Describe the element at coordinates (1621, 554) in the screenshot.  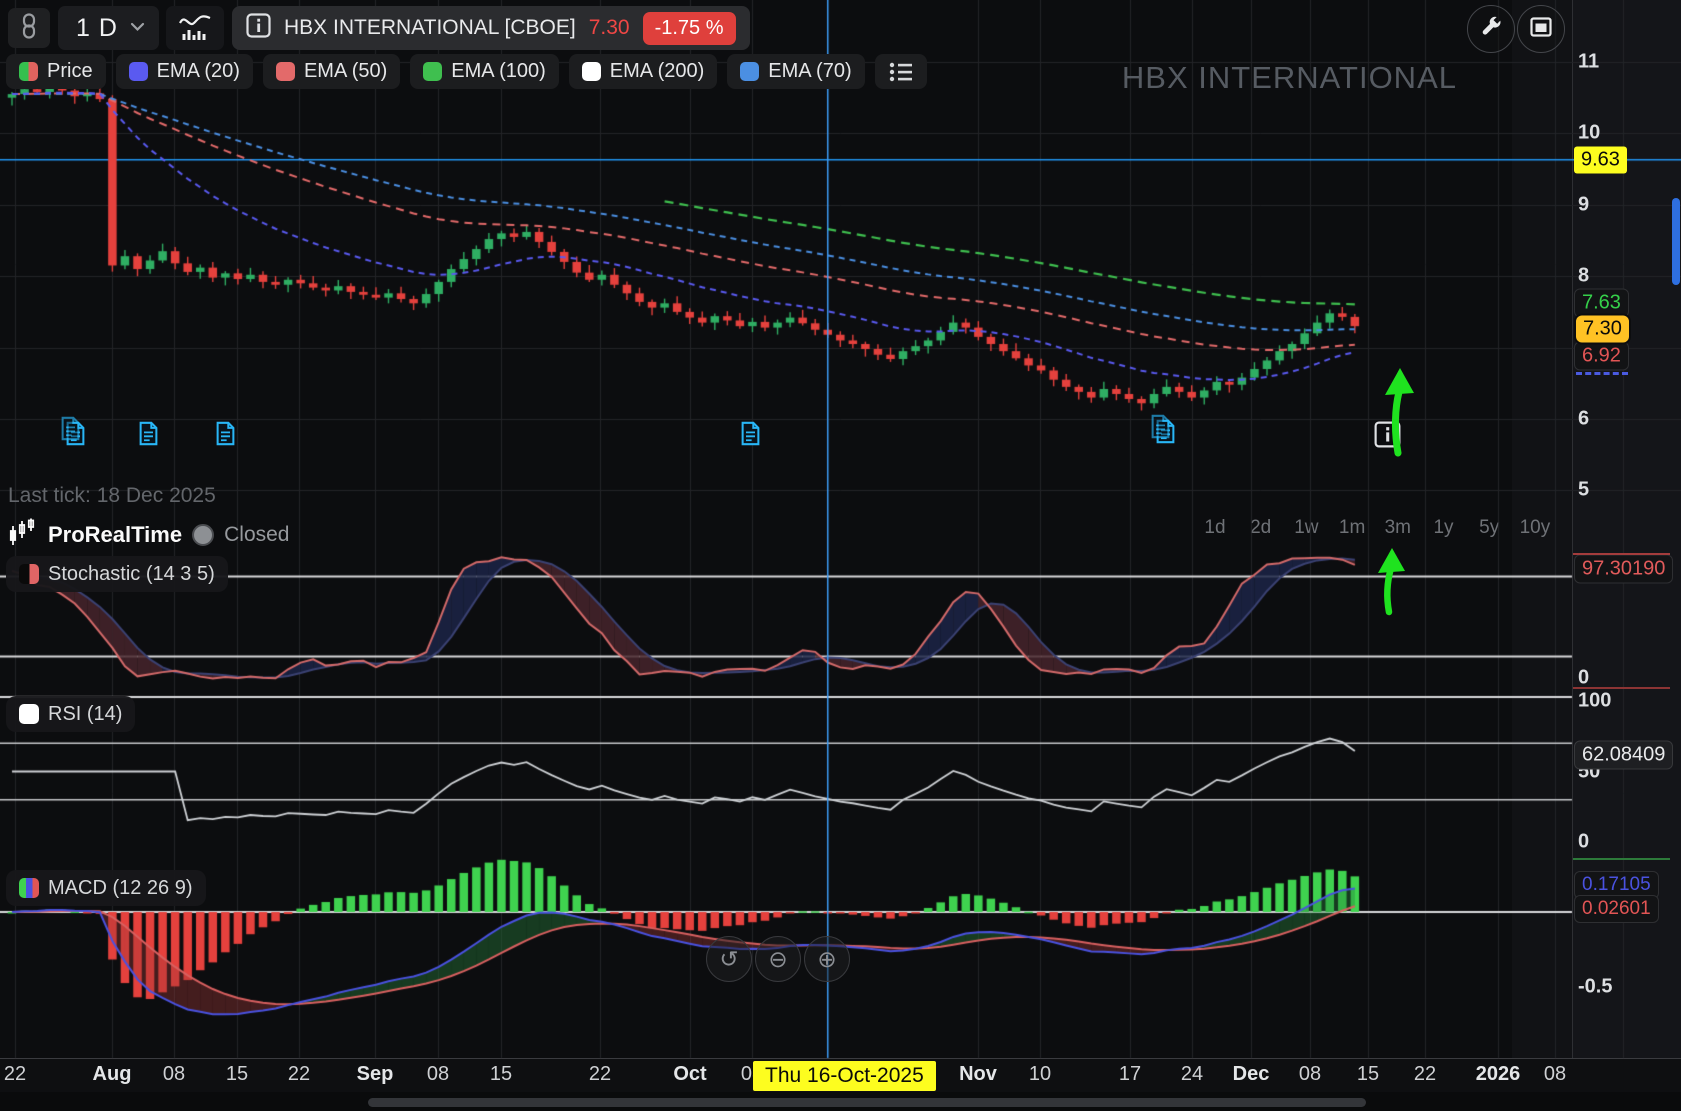
I see `stochastic-top-line` at that location.